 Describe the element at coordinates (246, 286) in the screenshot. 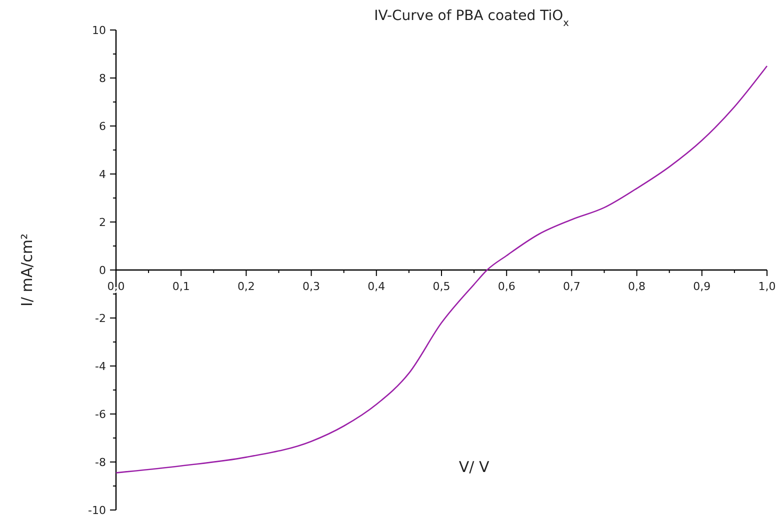

I see `x-tick-label: 0,2` at that location.